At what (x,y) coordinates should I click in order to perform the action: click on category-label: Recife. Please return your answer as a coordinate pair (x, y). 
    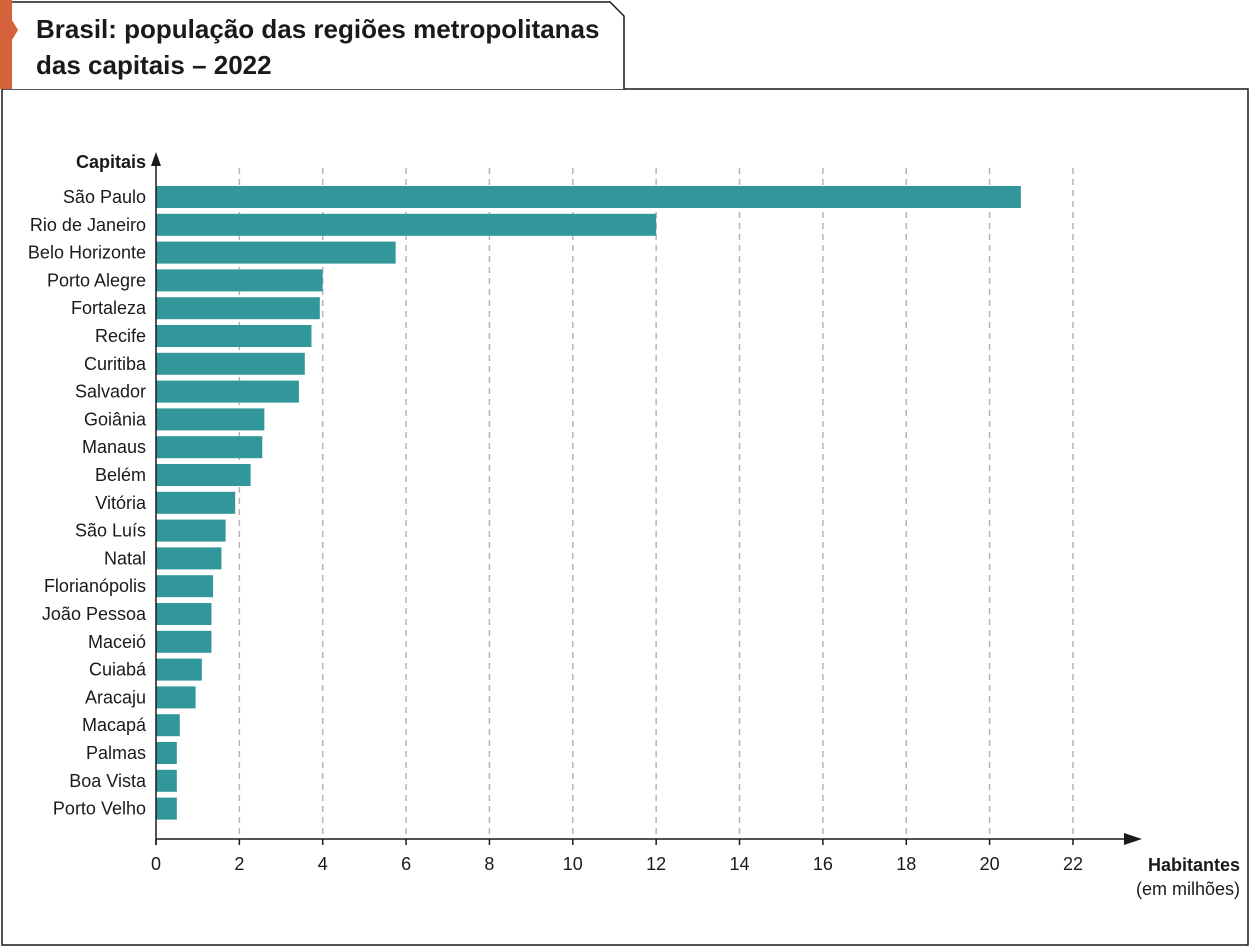
    Looking at the image, I should click on (120, 336).